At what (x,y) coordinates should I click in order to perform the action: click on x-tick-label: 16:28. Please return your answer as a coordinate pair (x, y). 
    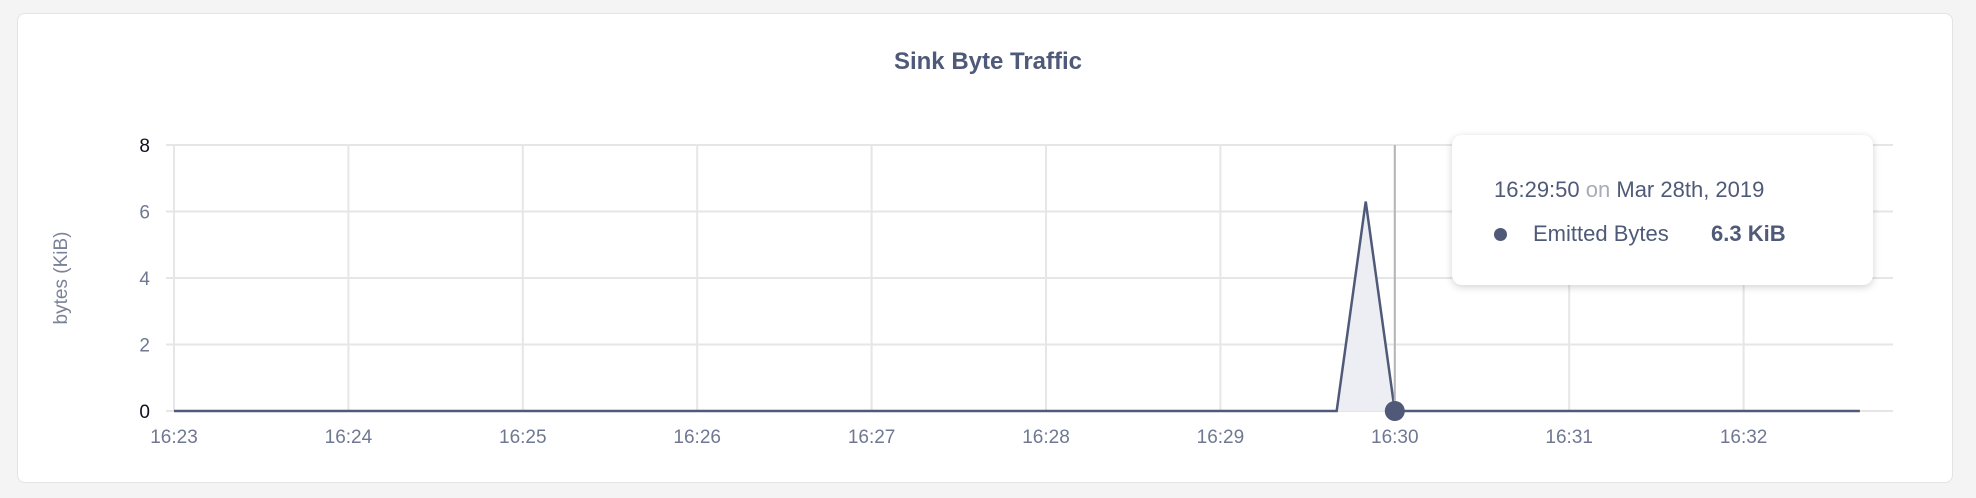
    Looking at the image, I should click on (1046, 437).